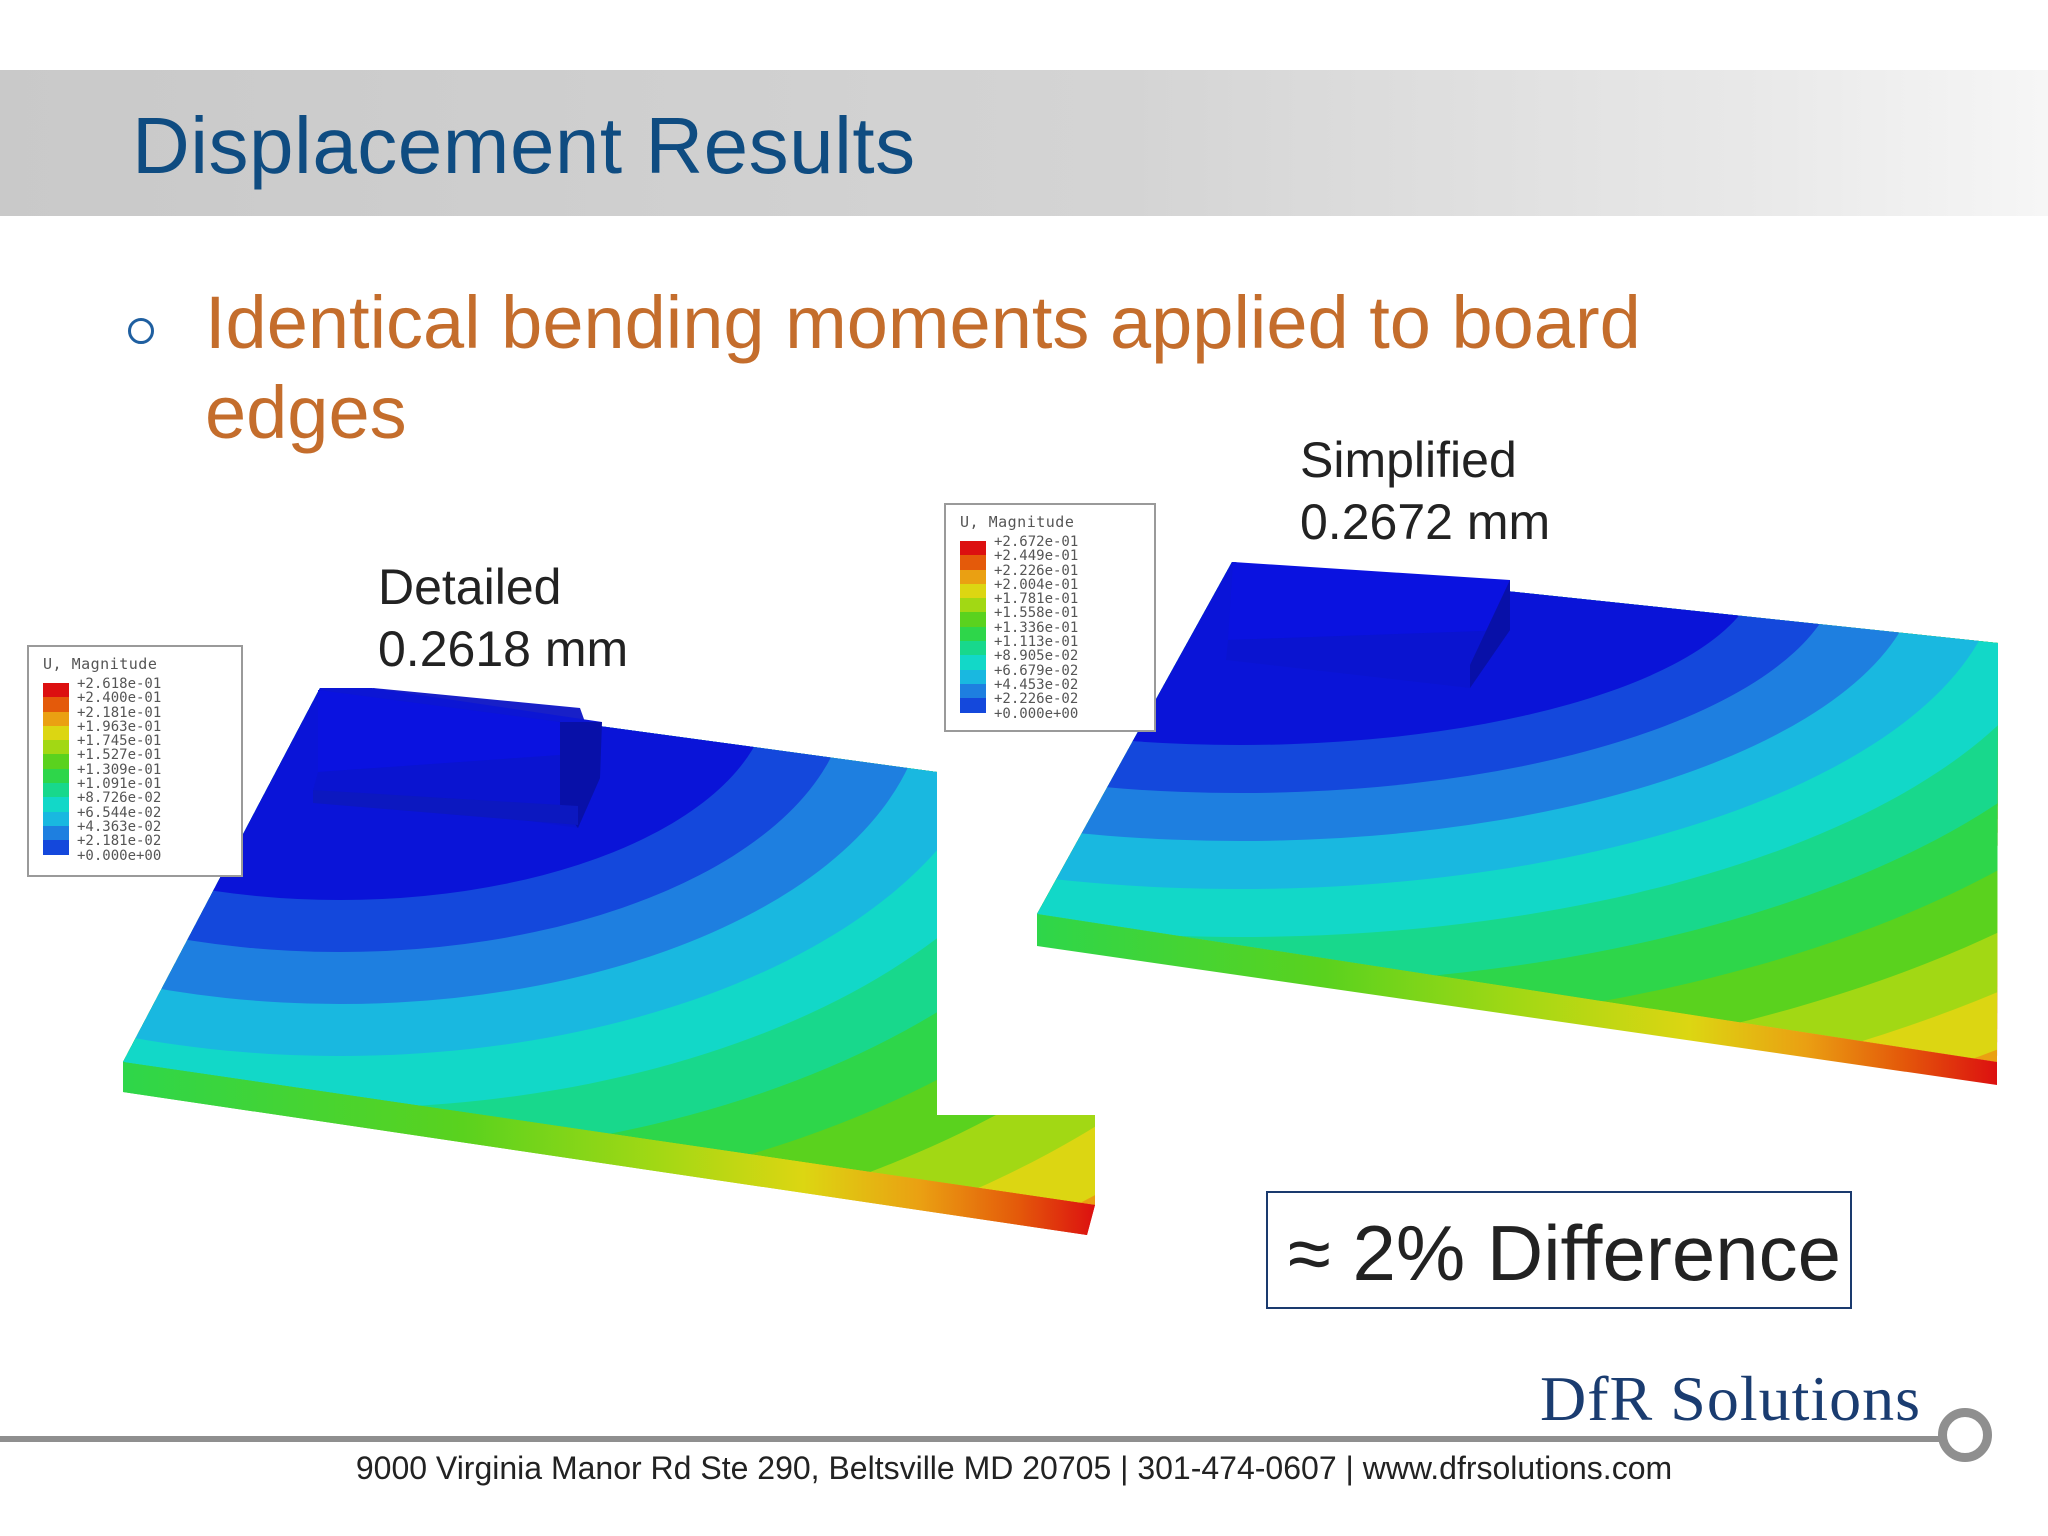 This screenshot has width=2048, height=1536. I want to click on legend-value: +2.181e-01, so click(119, 712).